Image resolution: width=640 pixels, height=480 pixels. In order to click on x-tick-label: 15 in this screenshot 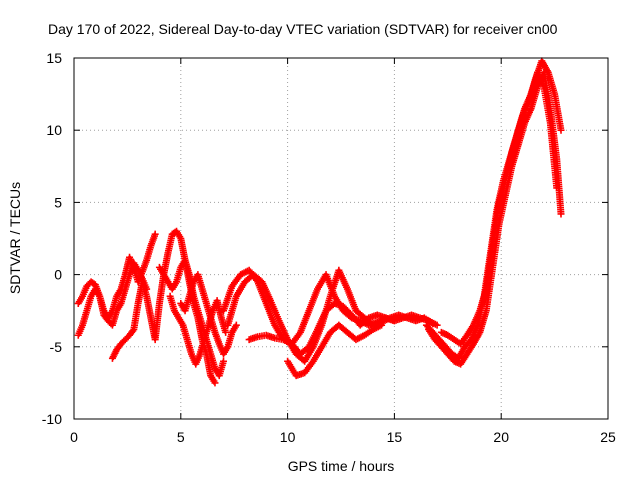, I will do `click(395, 437)`.